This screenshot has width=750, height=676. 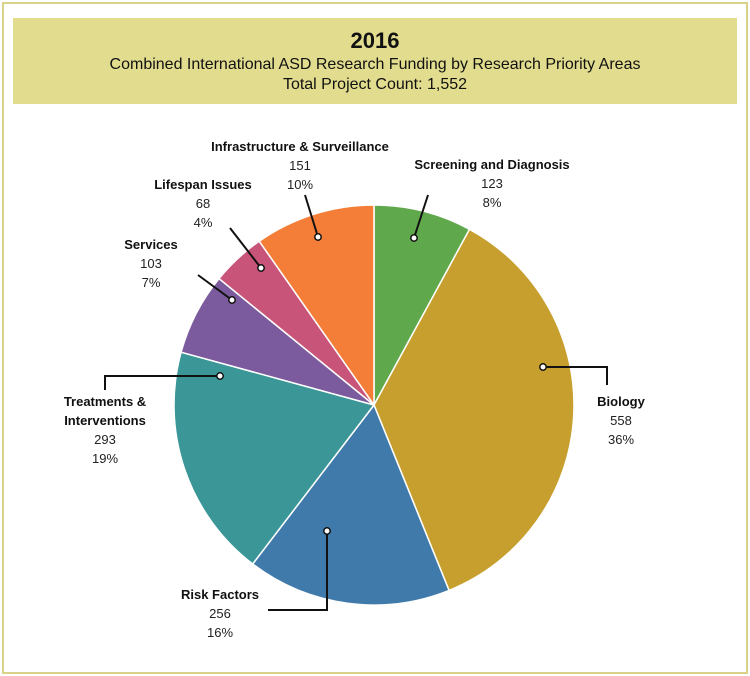 I want to click on percent-label: 7%, so click(x=151, y=282).